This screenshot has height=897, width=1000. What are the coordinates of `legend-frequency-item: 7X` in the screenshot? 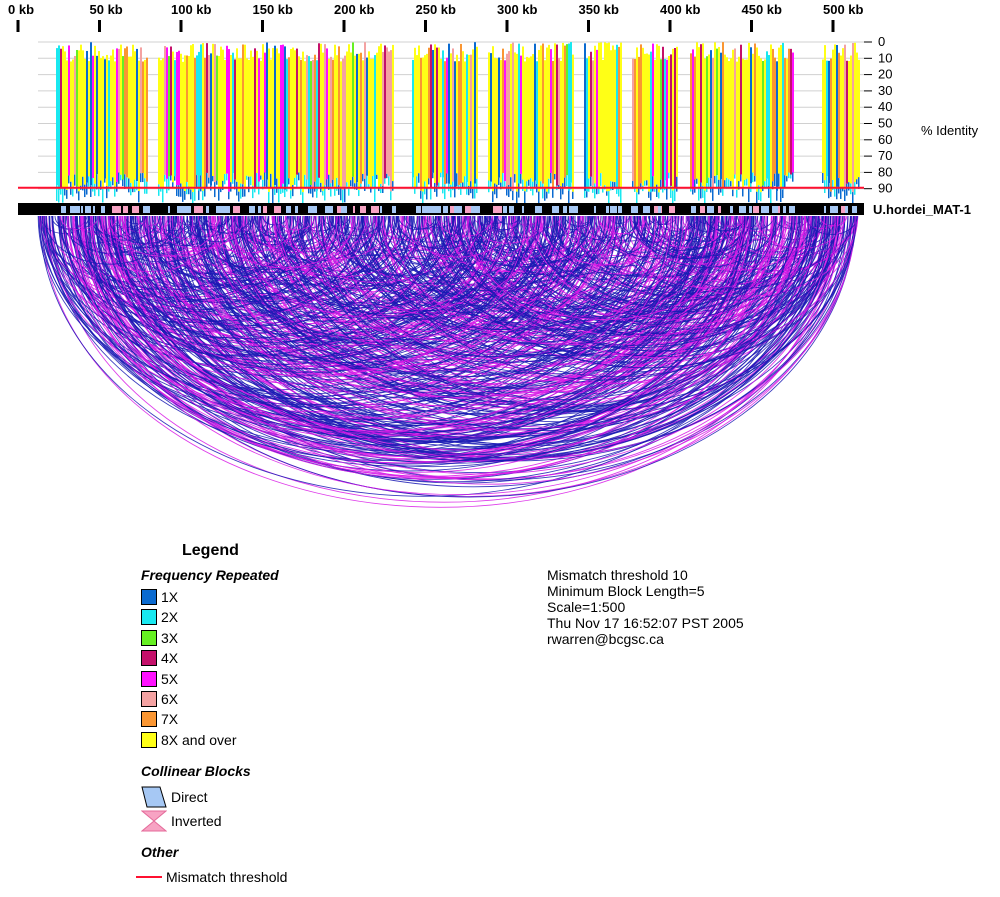 It's located at (159, 719).